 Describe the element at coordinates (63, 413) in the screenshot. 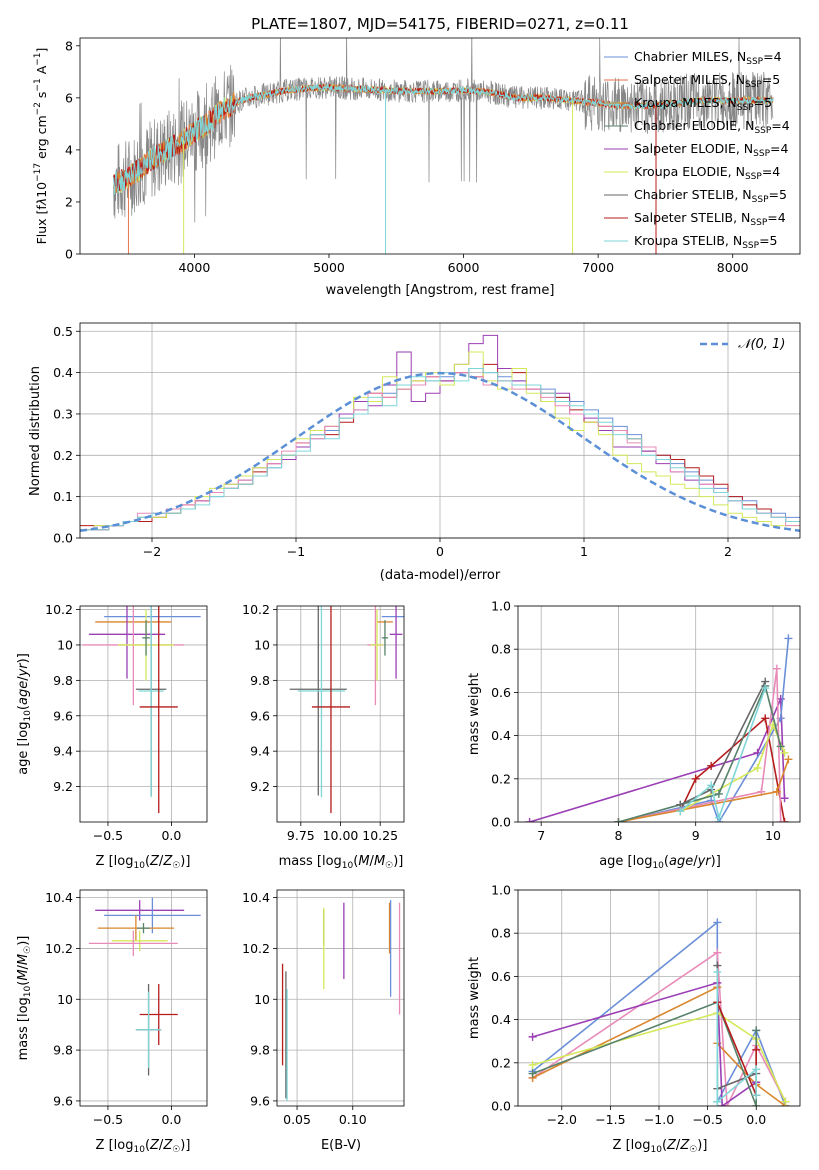

I see `y-tick-label: 0.3` at that location.